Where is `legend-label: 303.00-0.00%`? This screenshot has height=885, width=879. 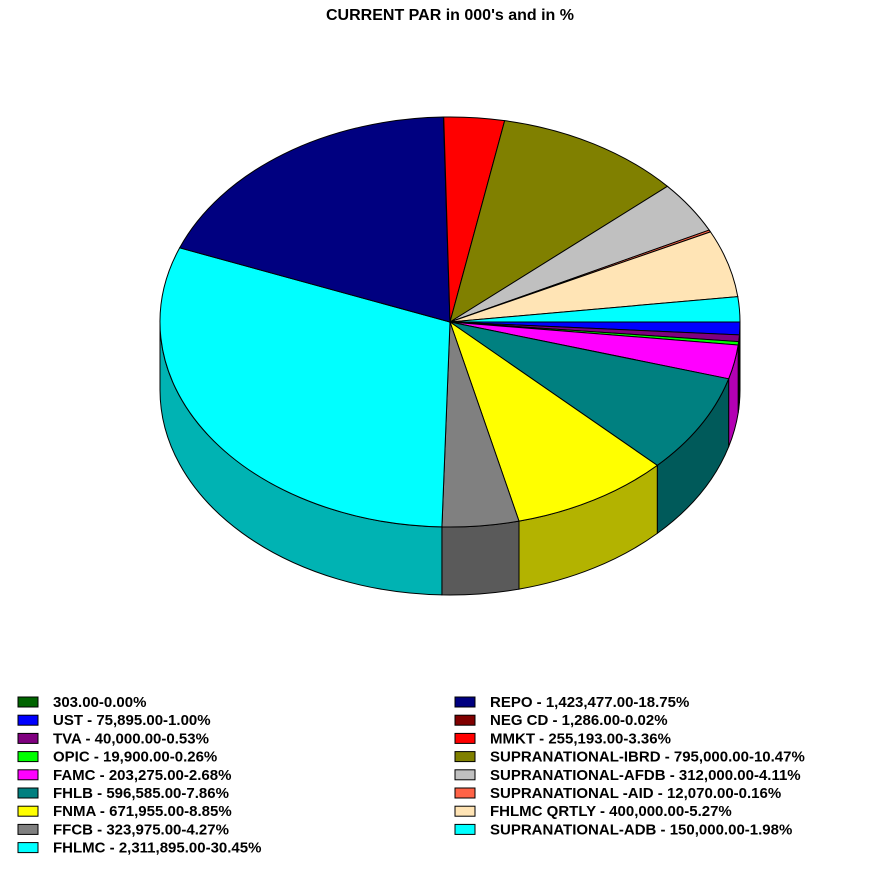
legend-label: 303.00-0.00% is located at coordinates (99, 702).